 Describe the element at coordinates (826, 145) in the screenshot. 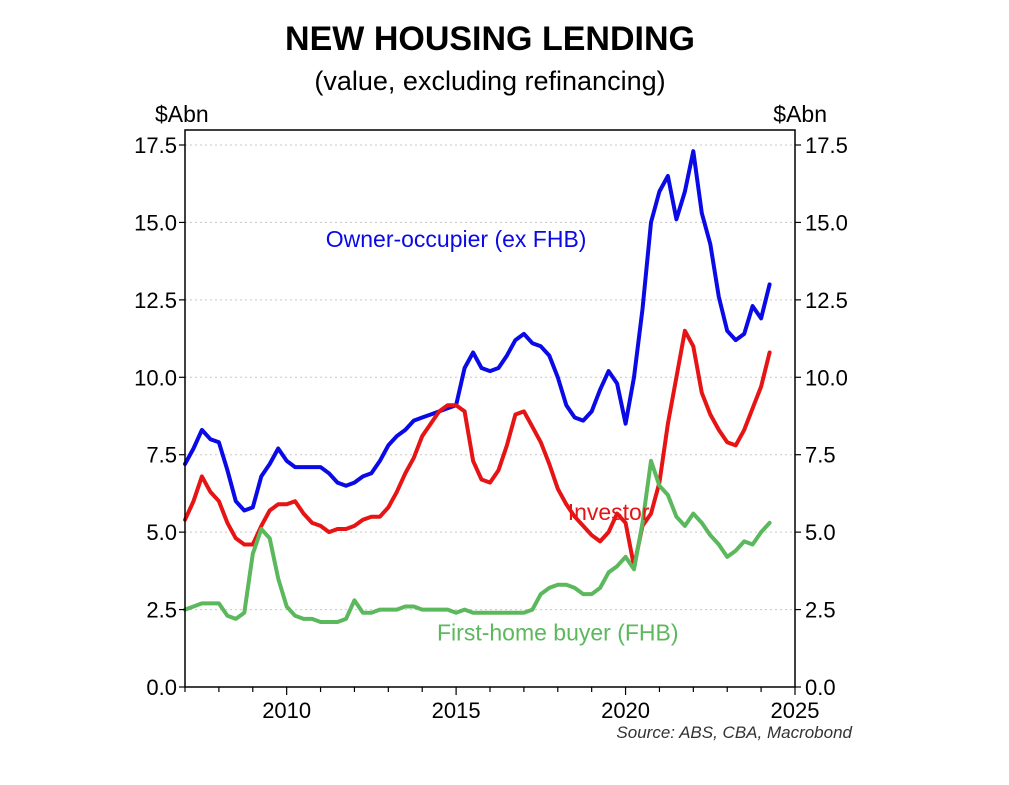

I see `y-tick-label-right: 17.5` at that location.